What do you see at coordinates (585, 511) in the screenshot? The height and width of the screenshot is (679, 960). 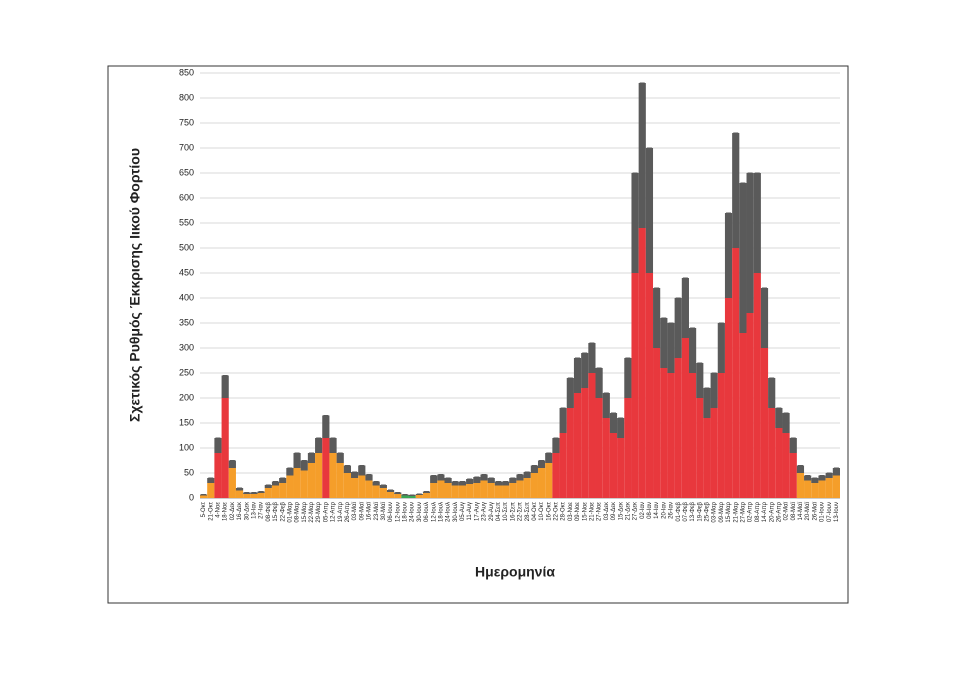 I see `x-tick-label: 15-Νοε` at bounding box center [585, 511].